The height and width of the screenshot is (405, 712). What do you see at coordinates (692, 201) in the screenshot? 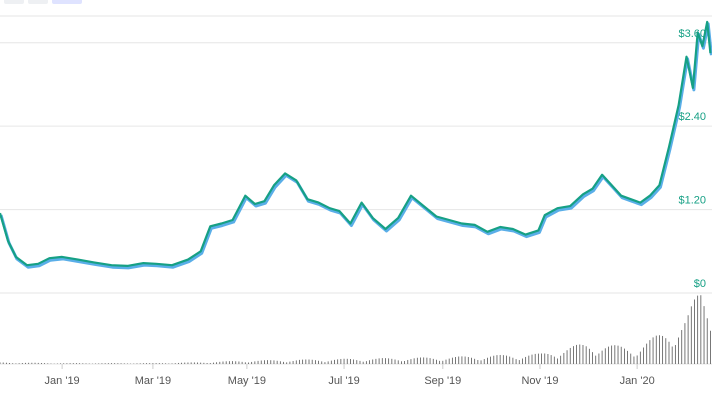
I see `y-tick-label: $1.20` at bounding box center [692, 201].